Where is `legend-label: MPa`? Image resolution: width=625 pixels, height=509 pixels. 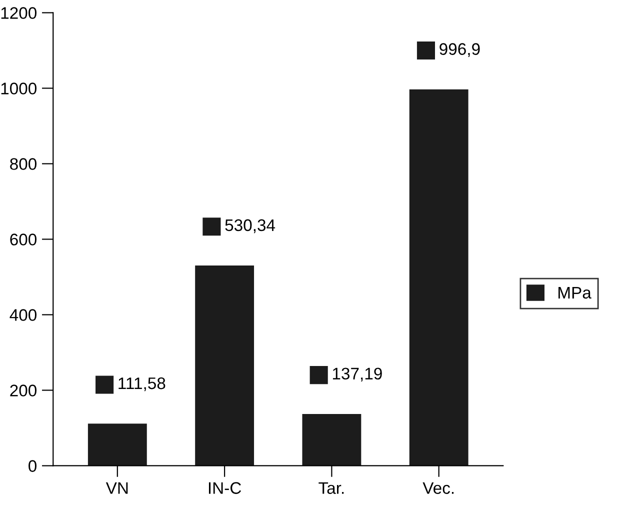 legend-label: MPa is located at coordinates (575, 292).